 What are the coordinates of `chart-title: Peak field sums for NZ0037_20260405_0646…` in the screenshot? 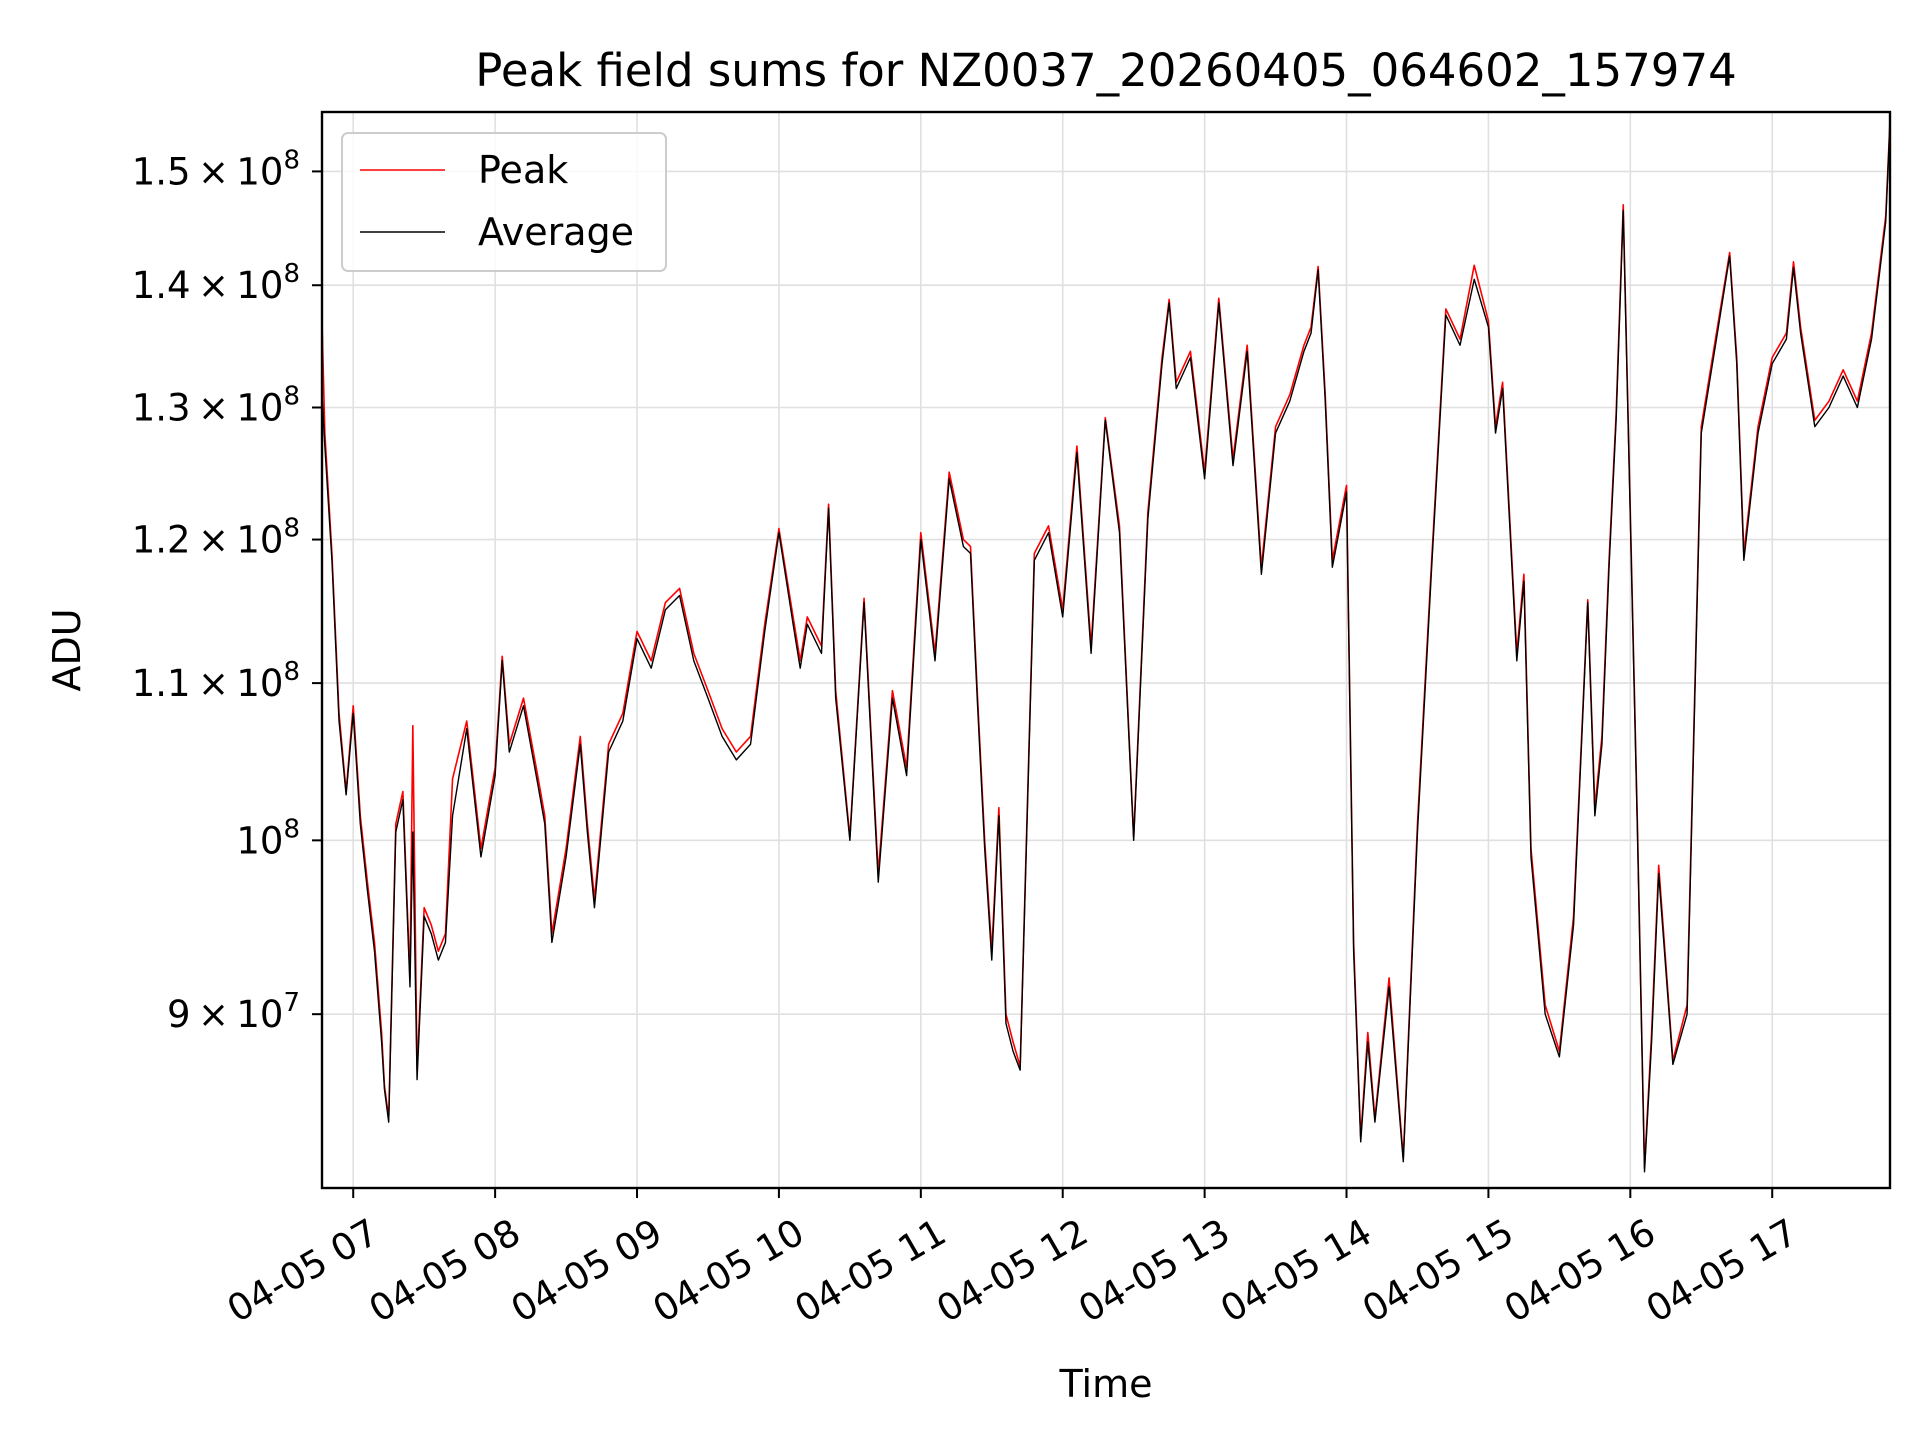 It's located at (1105, 70).